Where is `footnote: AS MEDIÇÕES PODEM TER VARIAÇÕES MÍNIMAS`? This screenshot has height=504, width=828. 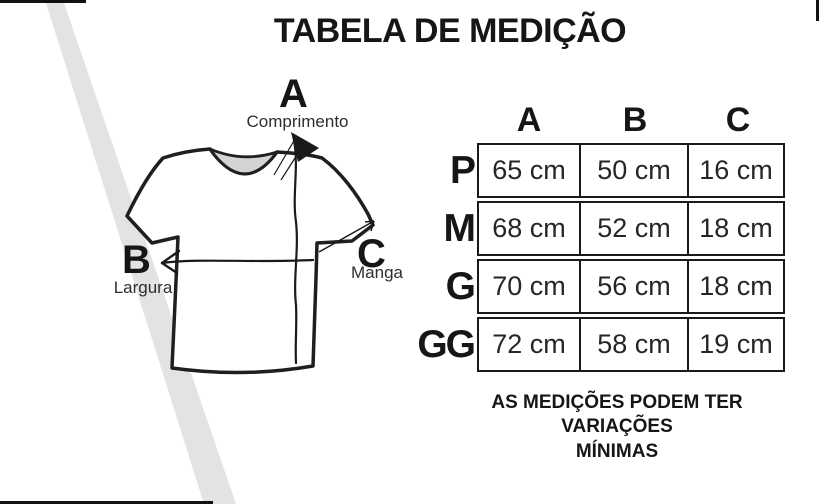
footnote: AS MEDIÇÕES PODEM TER VARIAÇÕES MÍNIMAS is located at coordinates (617, 427).